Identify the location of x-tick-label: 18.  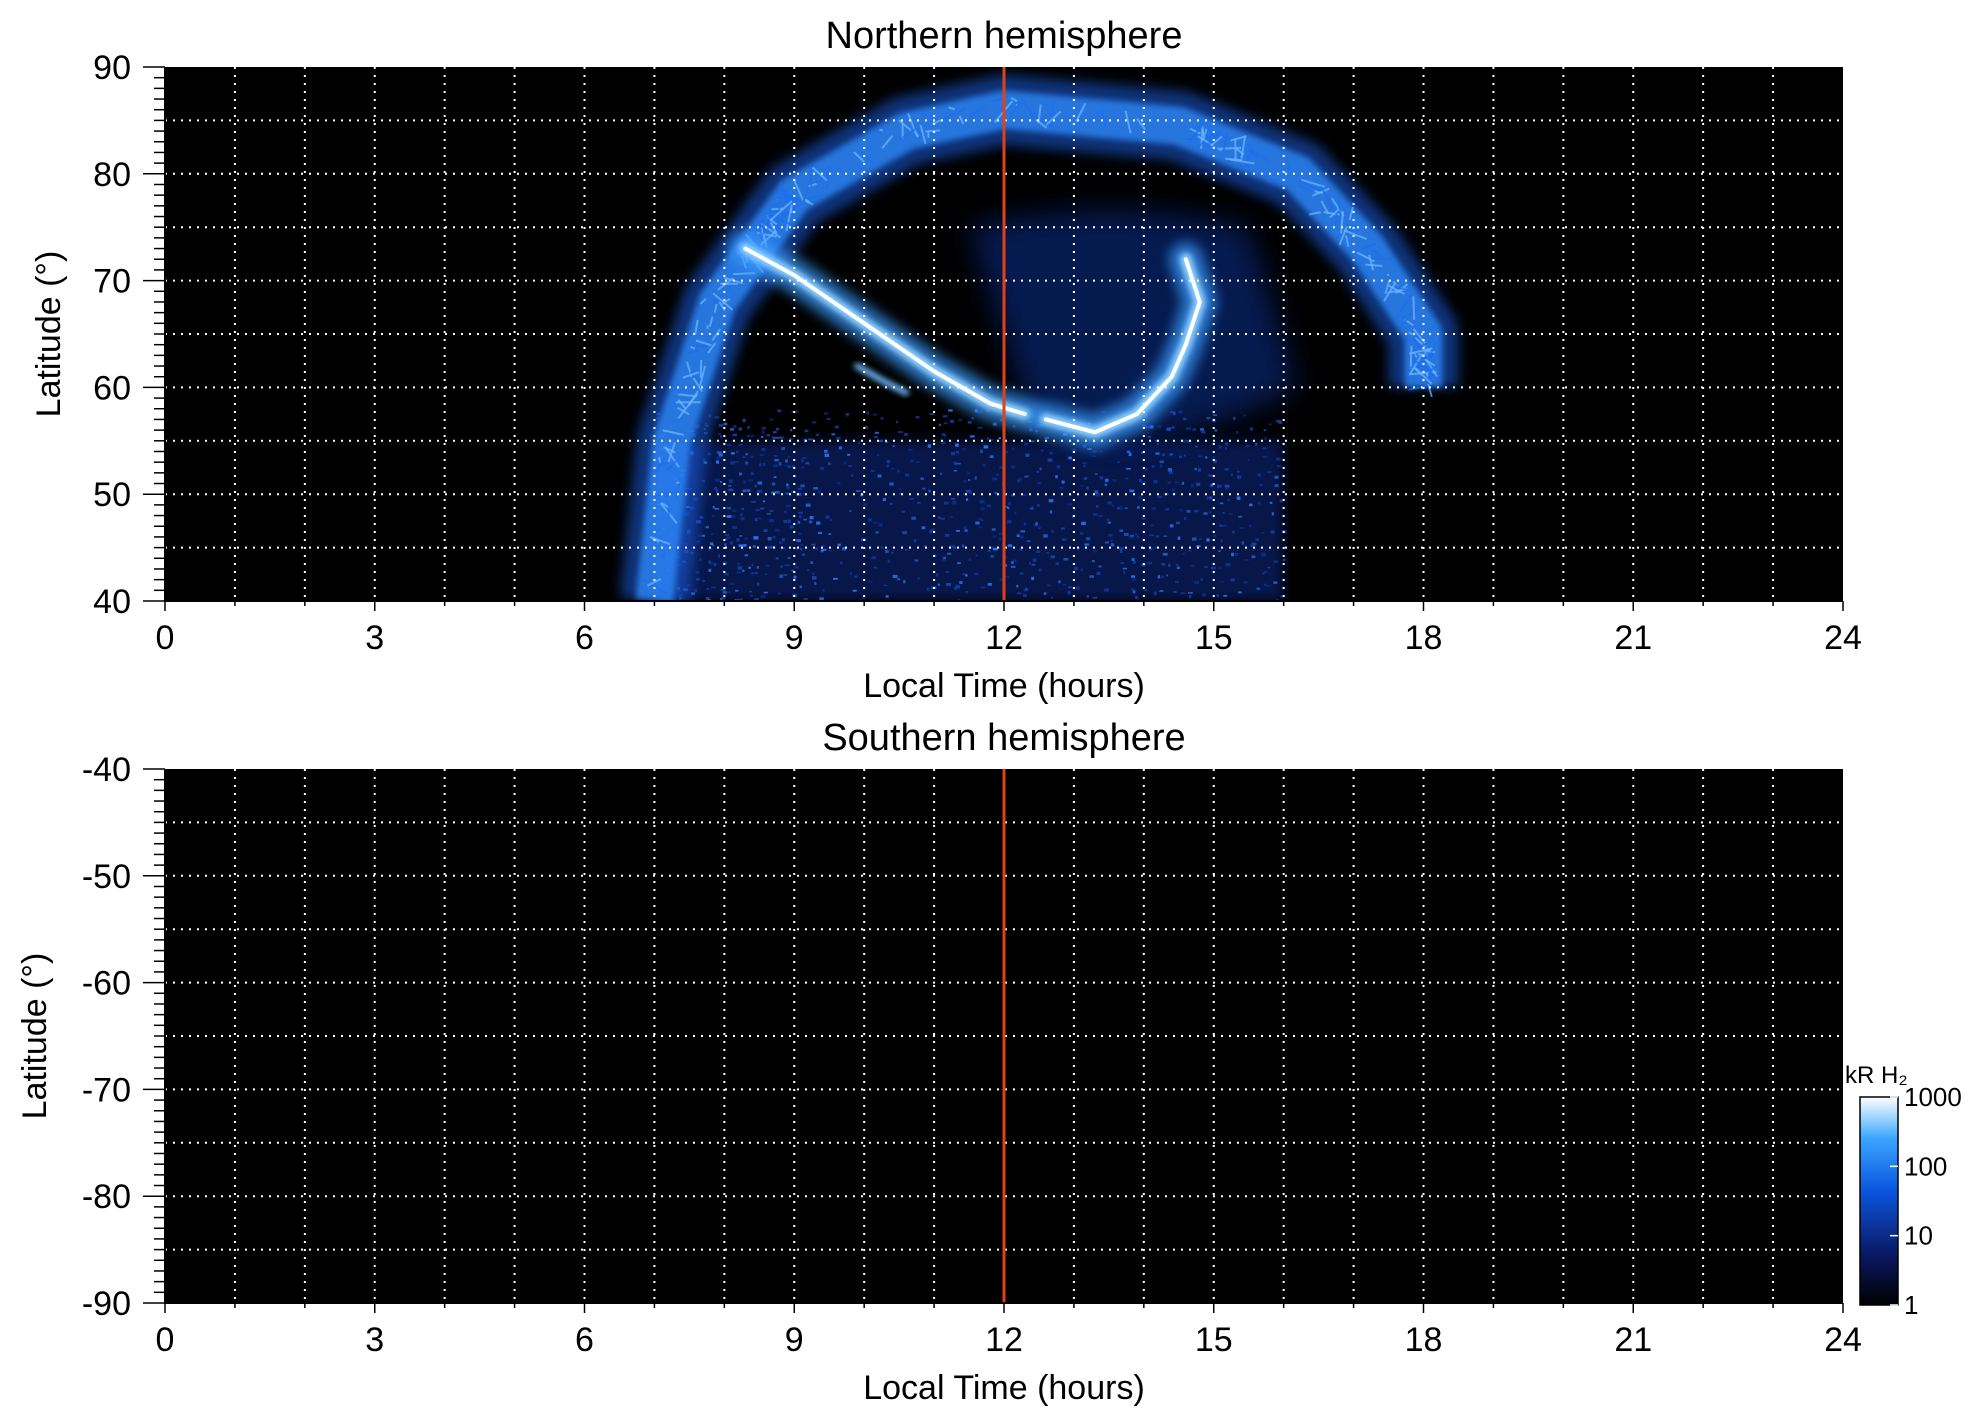
(1424, 638).